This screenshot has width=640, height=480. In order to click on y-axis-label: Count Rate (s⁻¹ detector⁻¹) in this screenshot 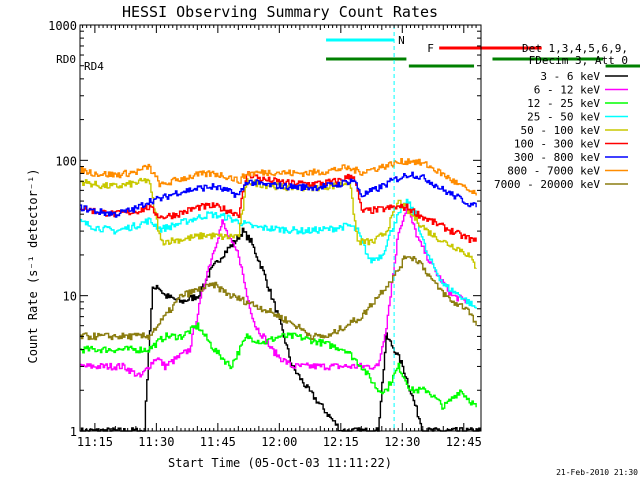, I will do `click(33, 265)`.